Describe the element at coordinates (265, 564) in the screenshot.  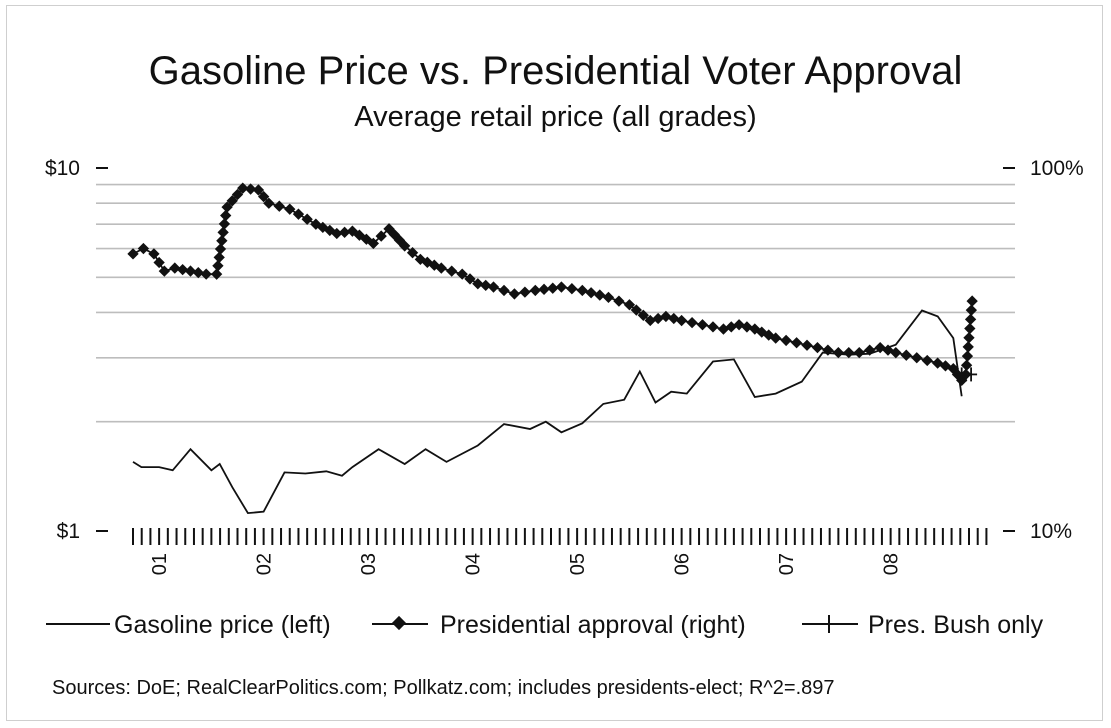
I see `x-year-label: 02` at that location.